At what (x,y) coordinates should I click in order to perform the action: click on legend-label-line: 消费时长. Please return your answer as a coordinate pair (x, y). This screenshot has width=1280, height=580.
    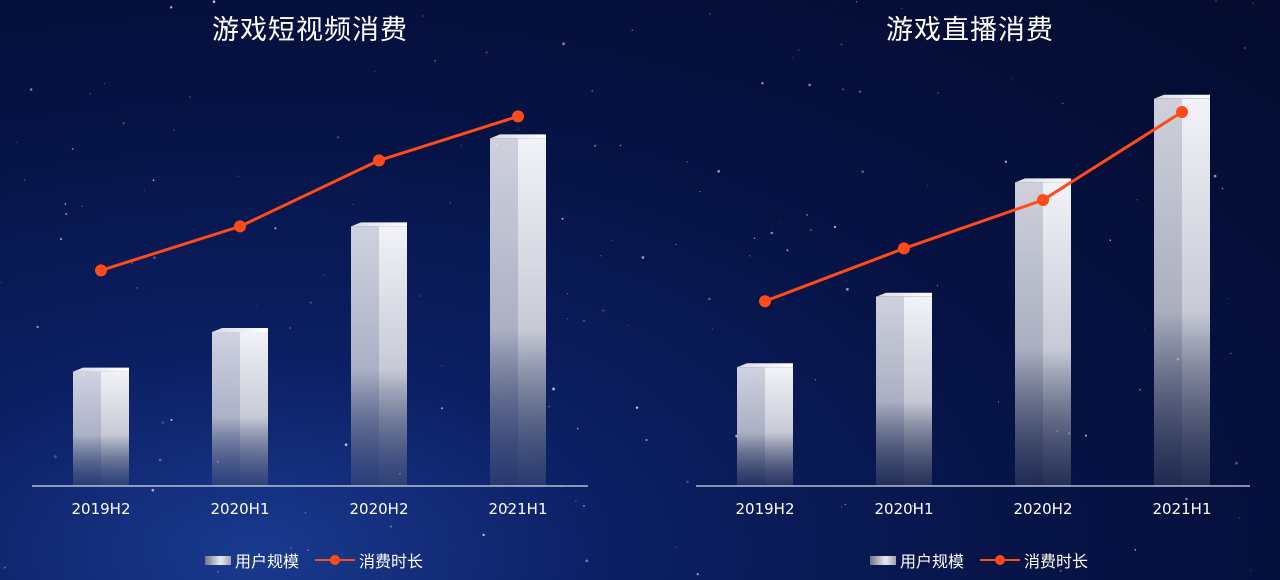
    Looking at the image, I should click on (391, 561).